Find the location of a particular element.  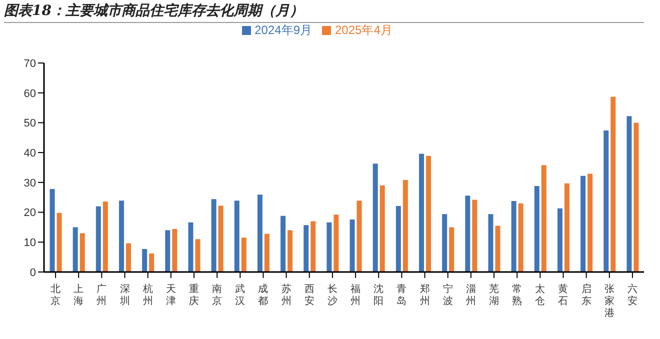

legend-label: 2024年9月 is located at coordinates (283, 30).